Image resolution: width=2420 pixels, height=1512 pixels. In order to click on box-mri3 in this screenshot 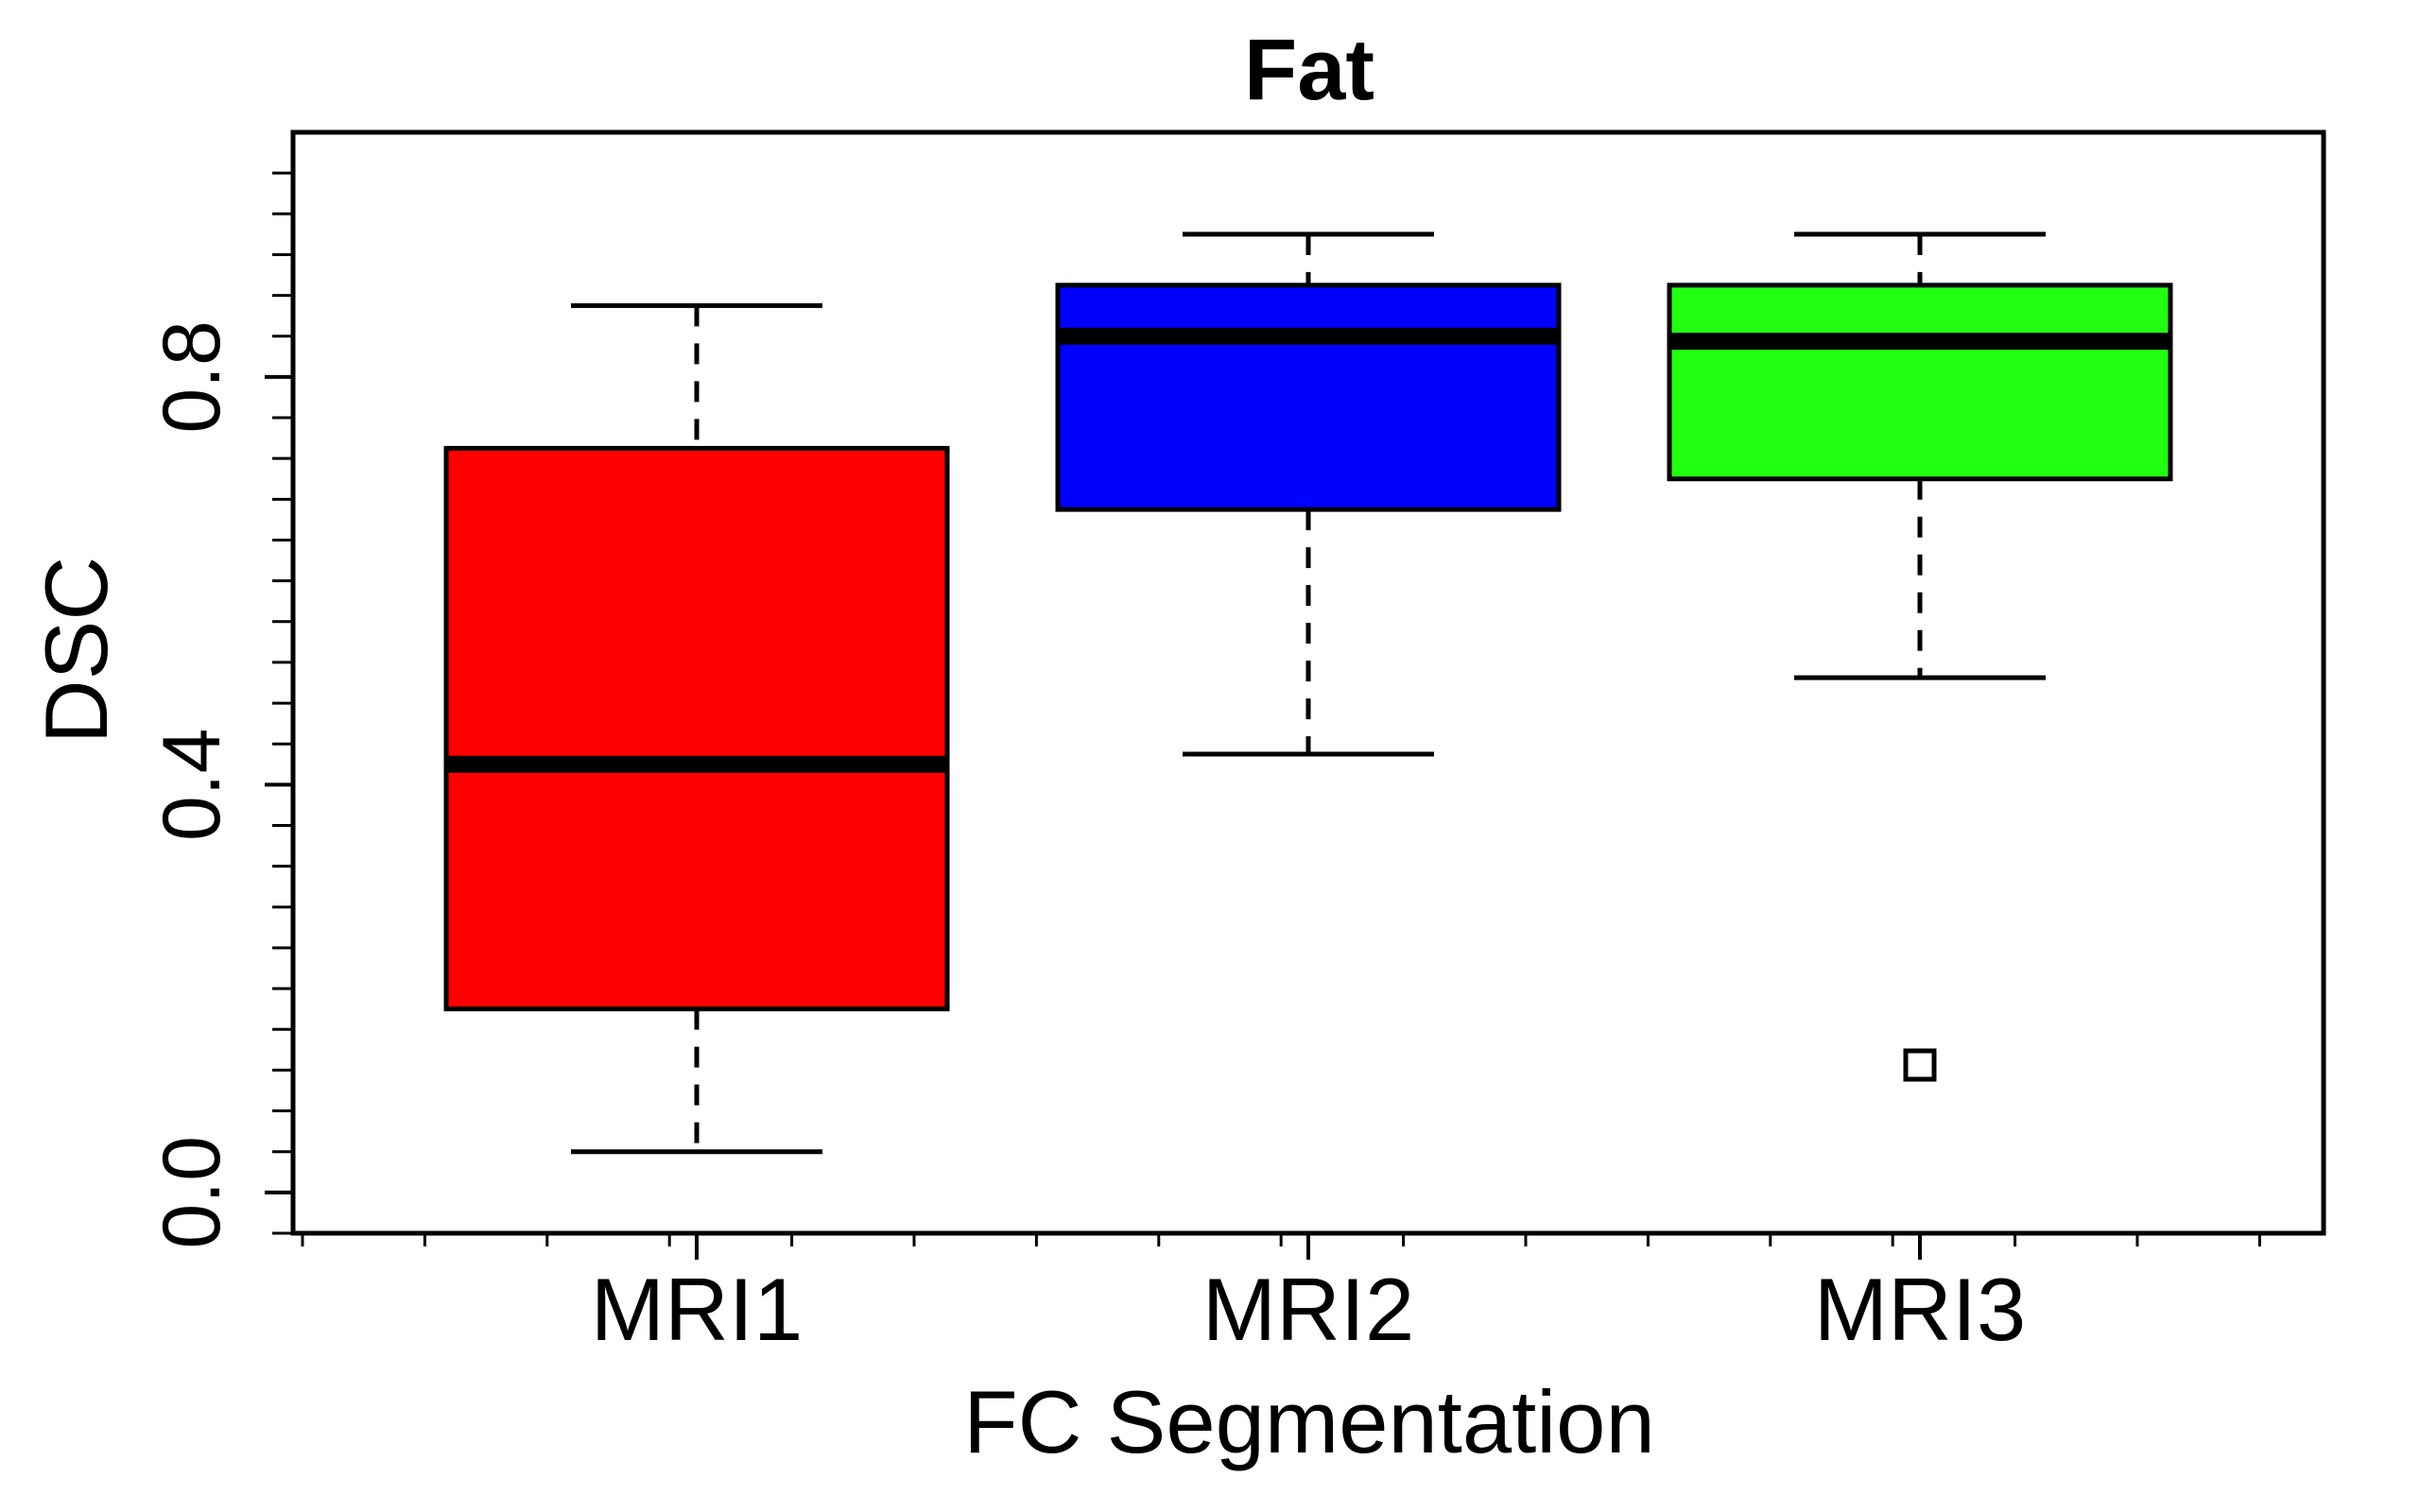, I will do `click(1920, 657)`.